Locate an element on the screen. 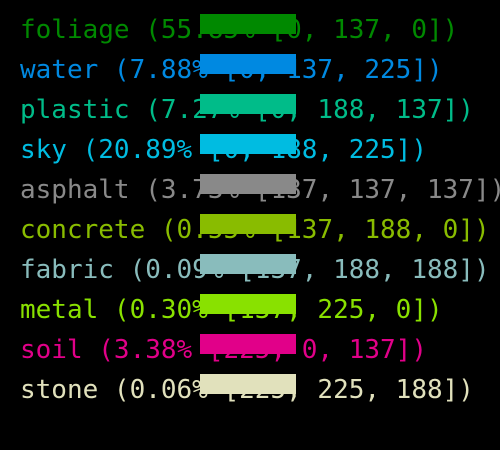 Image resolution: width=500 pixels, height=450 pixels. legend-swatch-sky is located at coordinates (248, 144).